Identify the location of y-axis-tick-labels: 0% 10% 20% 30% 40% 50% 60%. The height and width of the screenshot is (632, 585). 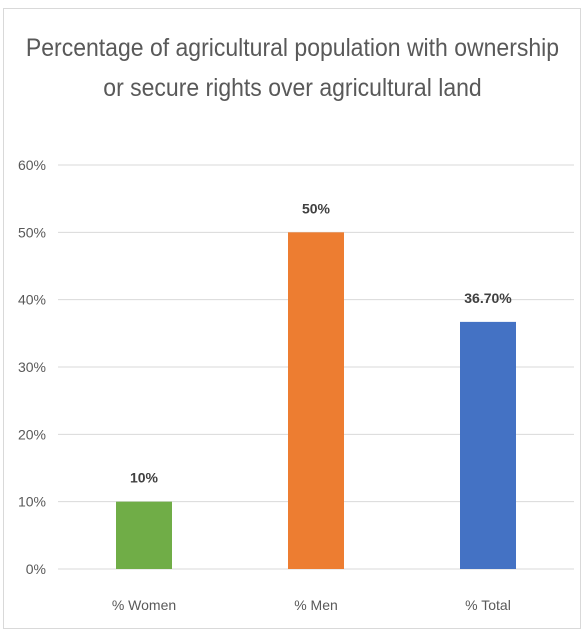
(32, 367).